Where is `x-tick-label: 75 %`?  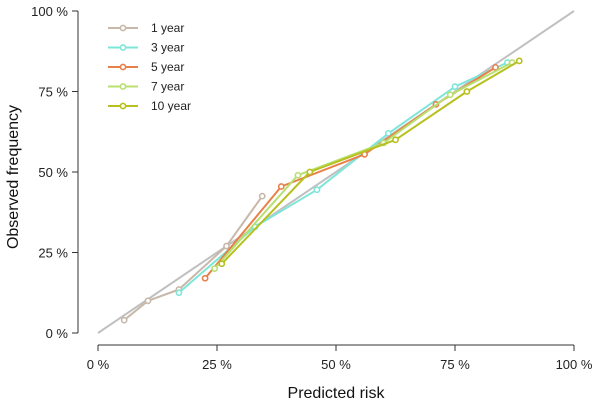
x-tick-label: 75 % is located at coordinates (455, 364).